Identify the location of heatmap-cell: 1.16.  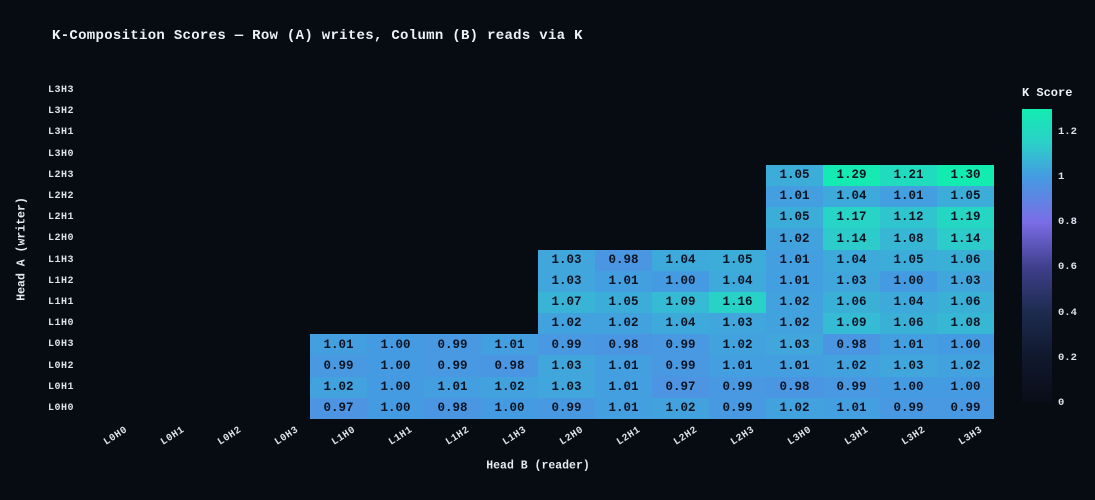
(737, 302).